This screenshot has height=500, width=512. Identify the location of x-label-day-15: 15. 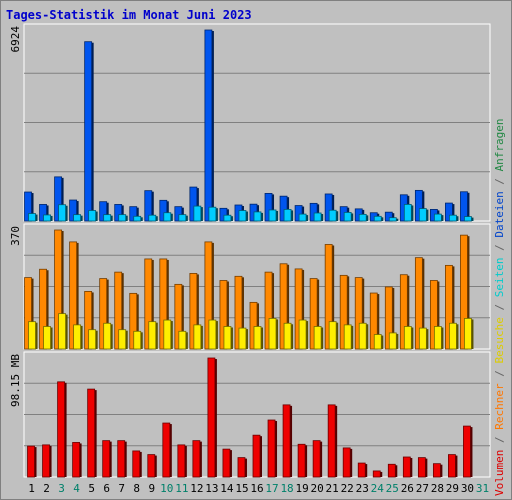
(241, 488).